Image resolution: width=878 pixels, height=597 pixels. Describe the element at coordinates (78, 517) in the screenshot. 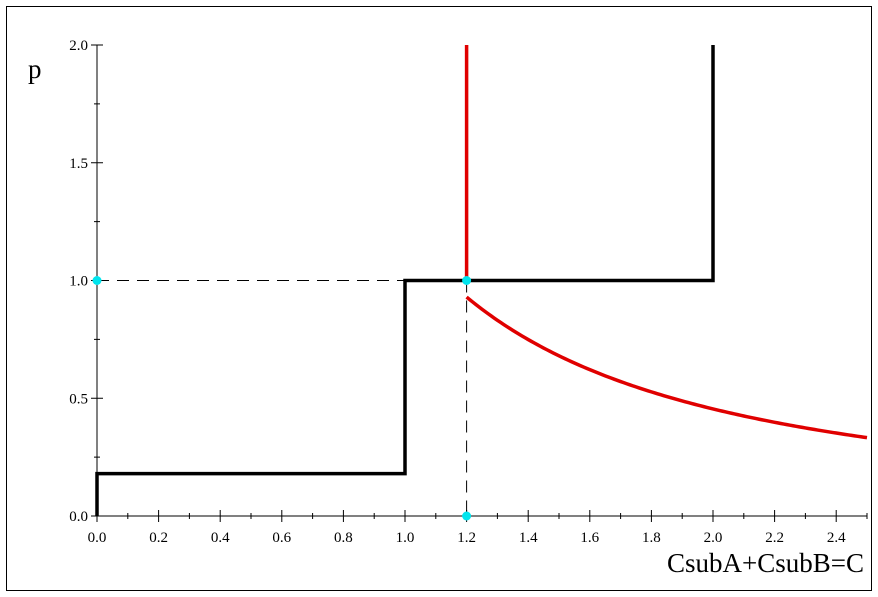

I see `y-tick-label: 0.0` at that location.